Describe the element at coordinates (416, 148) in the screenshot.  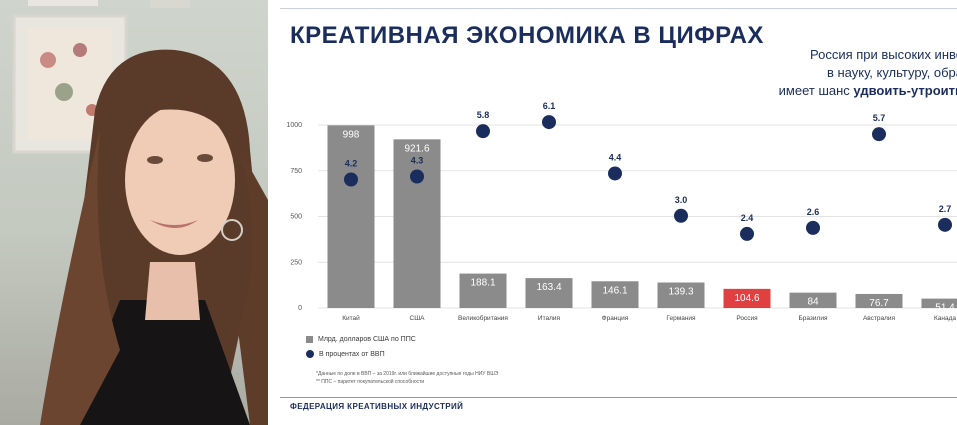
I see `bar-value-label: 921.6` at that location.